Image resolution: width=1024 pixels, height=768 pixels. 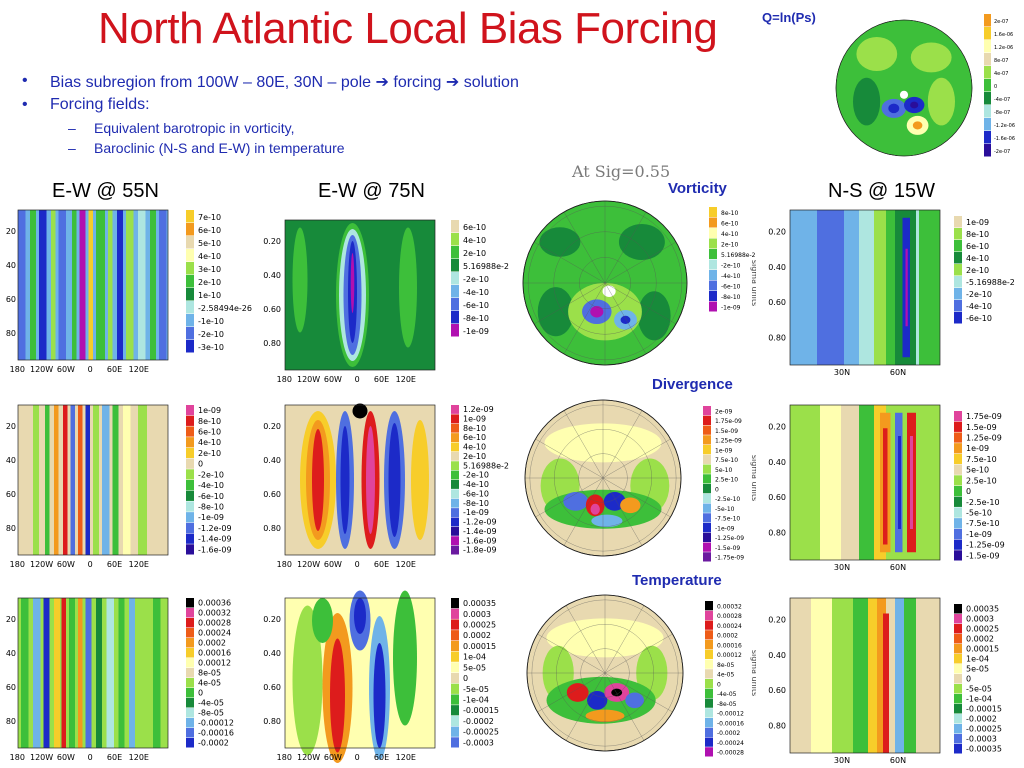 What do you see at coordinates (983, 523) in the screenshot?
I see `legend-div15-label: -7.5e-10` at bounding box center [983, 523].